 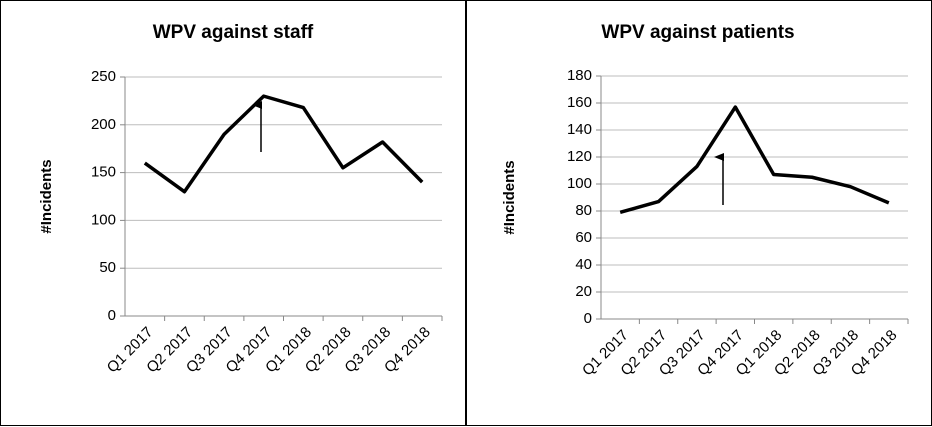 I want to click on y-tick-label: 120, so click(x=579, y=156).